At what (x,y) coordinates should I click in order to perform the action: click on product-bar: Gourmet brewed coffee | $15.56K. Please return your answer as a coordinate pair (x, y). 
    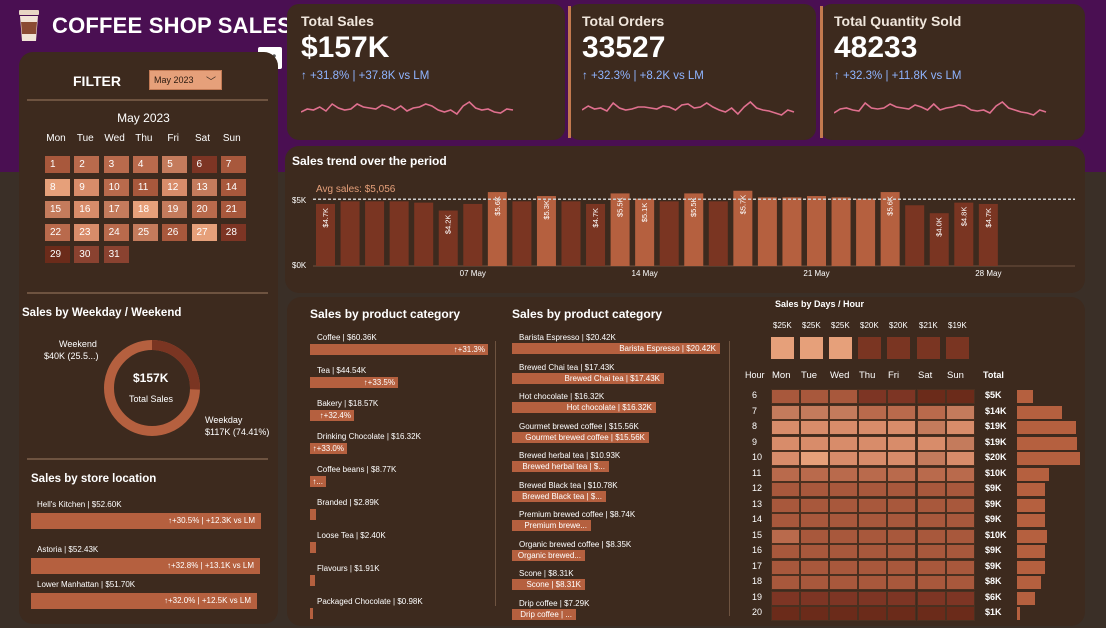
    Looking at the image, I should click on (580, 437).